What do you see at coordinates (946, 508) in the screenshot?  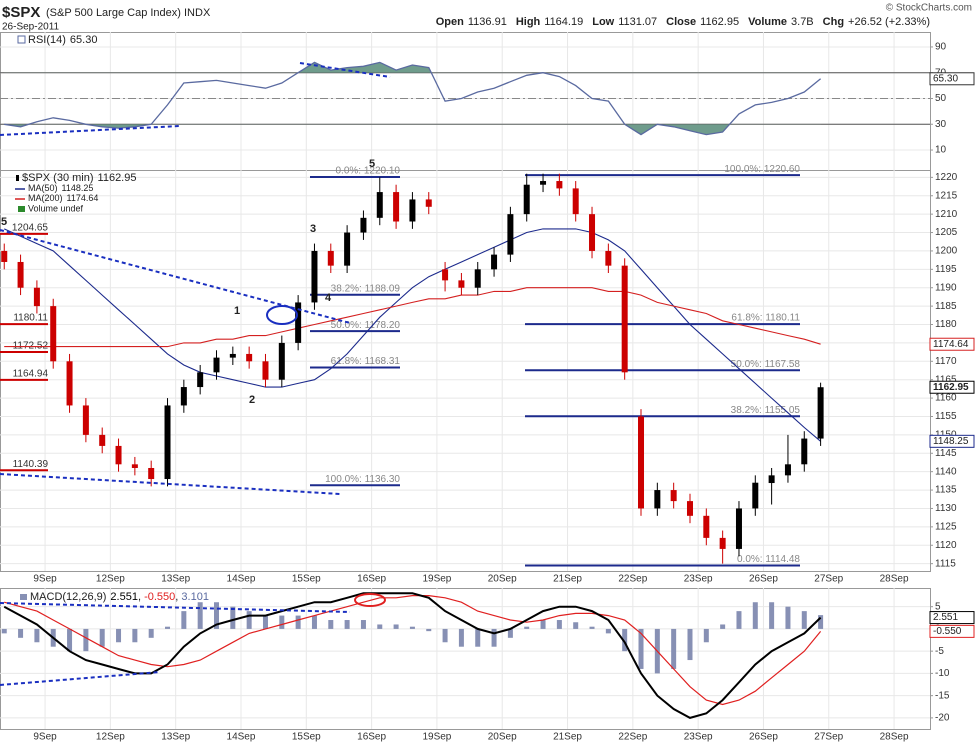 I see `y-tick-label: 1130` at bounding box center [946, 508].